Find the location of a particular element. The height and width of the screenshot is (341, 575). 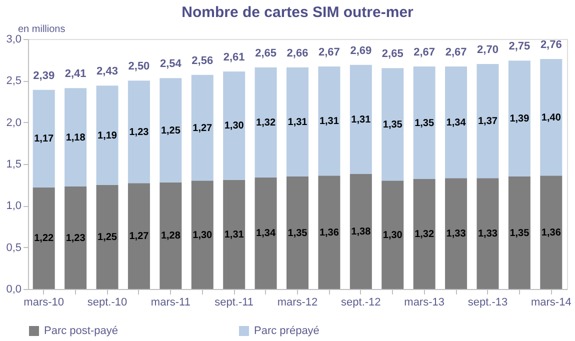

total-label: 2,76 is located at coordinates (551, 45).